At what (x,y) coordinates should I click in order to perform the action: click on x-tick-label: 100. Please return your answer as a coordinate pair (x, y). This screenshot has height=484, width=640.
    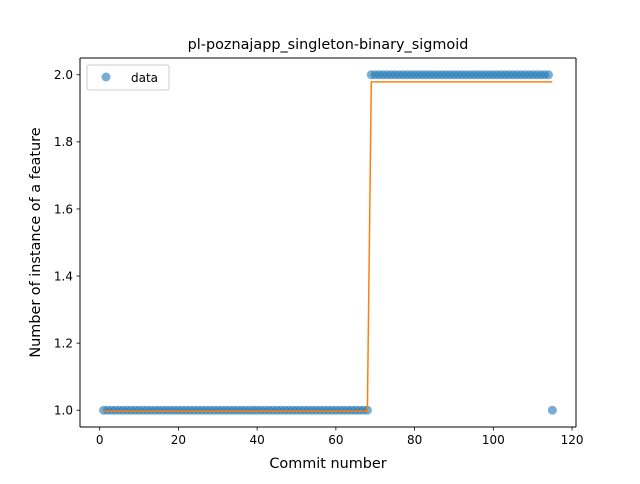
    Looking at the image, I should click on (493, 440).